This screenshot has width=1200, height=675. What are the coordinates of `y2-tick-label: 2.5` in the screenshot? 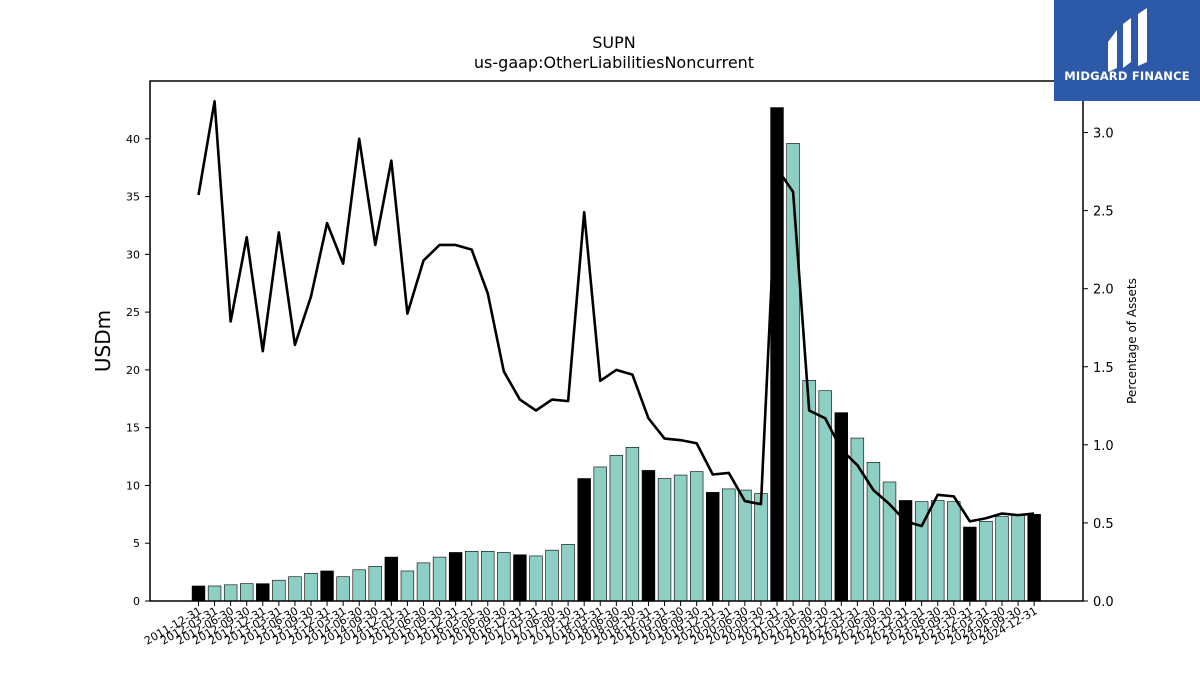 It's located at (1103, 212).